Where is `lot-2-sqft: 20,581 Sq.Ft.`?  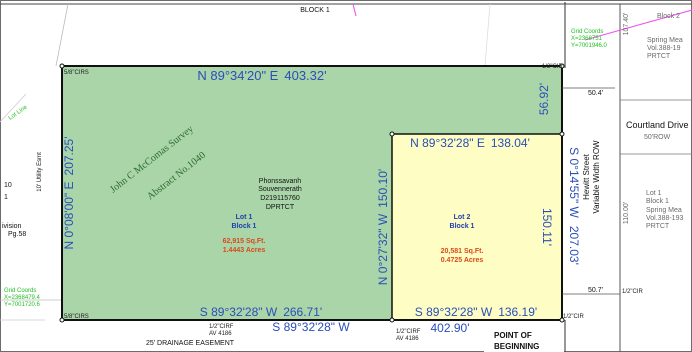 lot-2-sqft: 20,581 Sq.Ft. is located at coordinates (462, 251).